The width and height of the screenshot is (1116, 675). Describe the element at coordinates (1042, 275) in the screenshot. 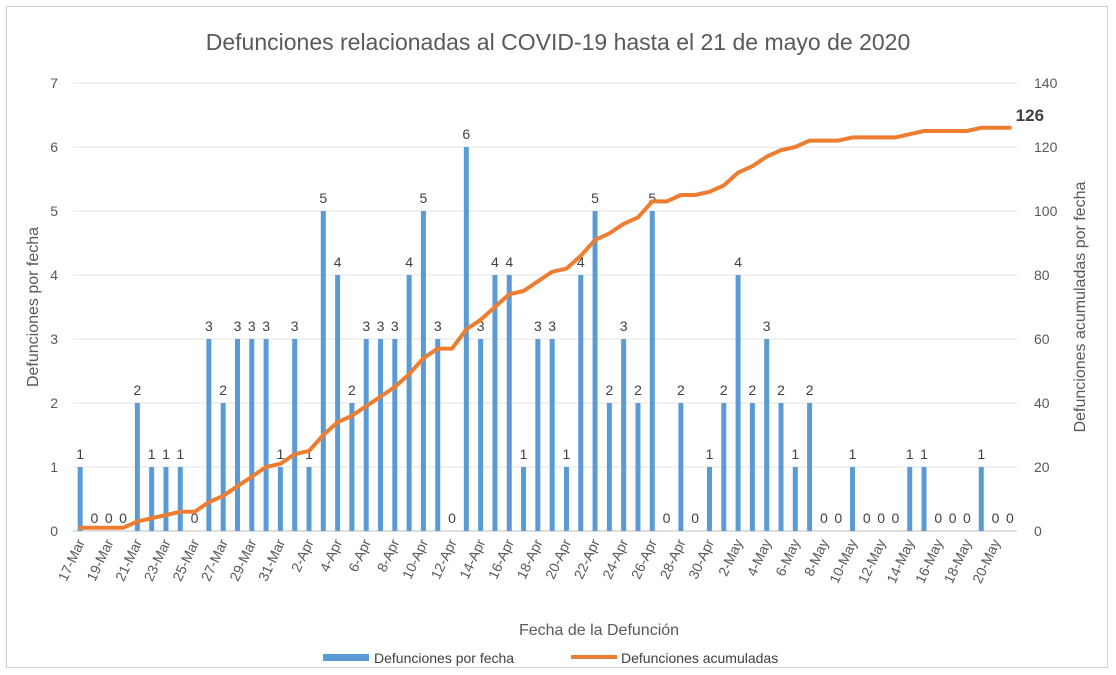

I see `y2-tick-label: 80` at that location.